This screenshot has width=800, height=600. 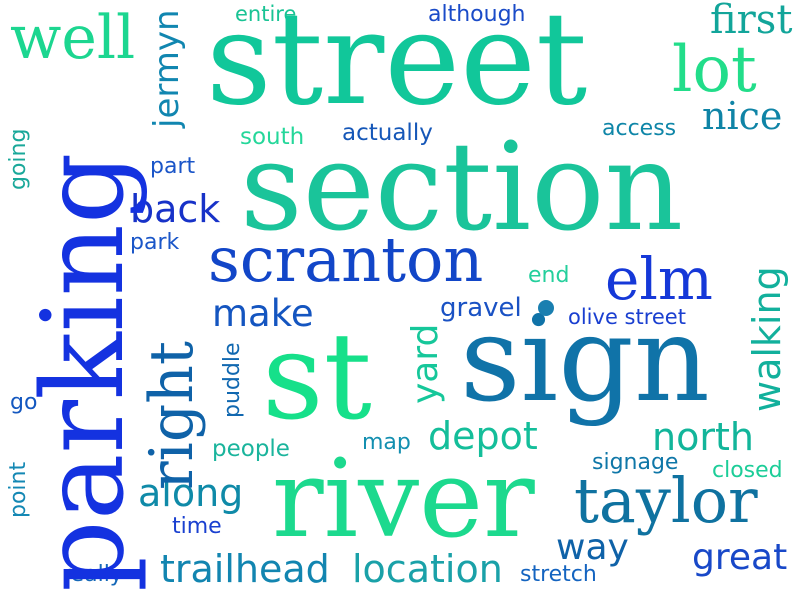 What do you see at coordinates (387, 133) in the screenshot?
I see `word-actually: actually` at bounding box center [387, 133].